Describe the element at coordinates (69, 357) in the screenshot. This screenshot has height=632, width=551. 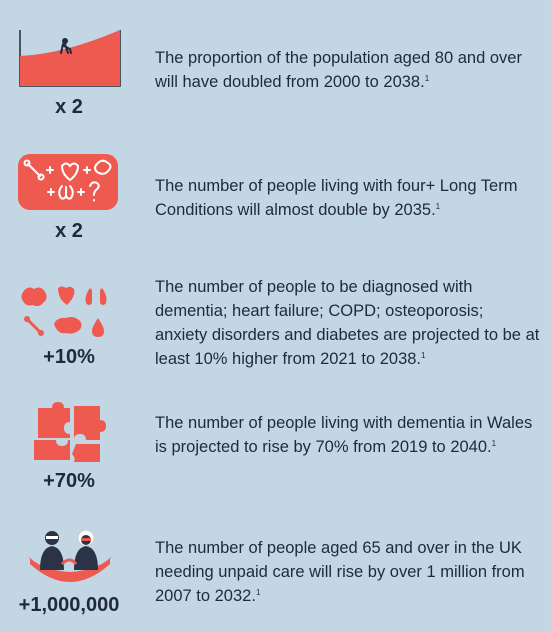
I see `stat-value: +10%` at that location.